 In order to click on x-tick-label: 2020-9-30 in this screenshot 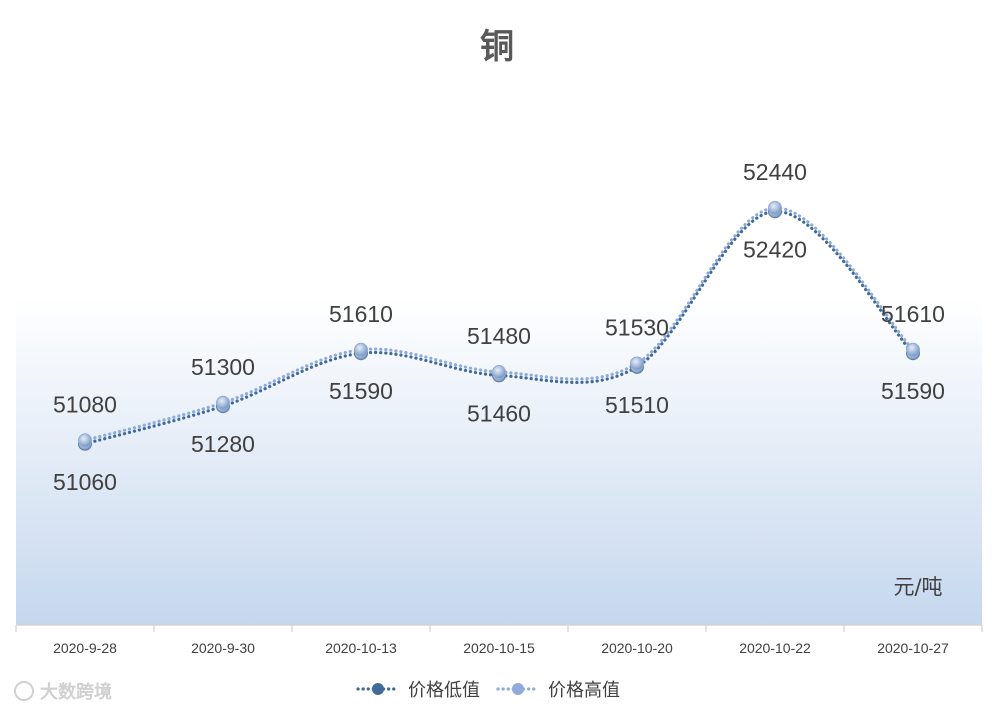, I will do `click(223, 648)`.